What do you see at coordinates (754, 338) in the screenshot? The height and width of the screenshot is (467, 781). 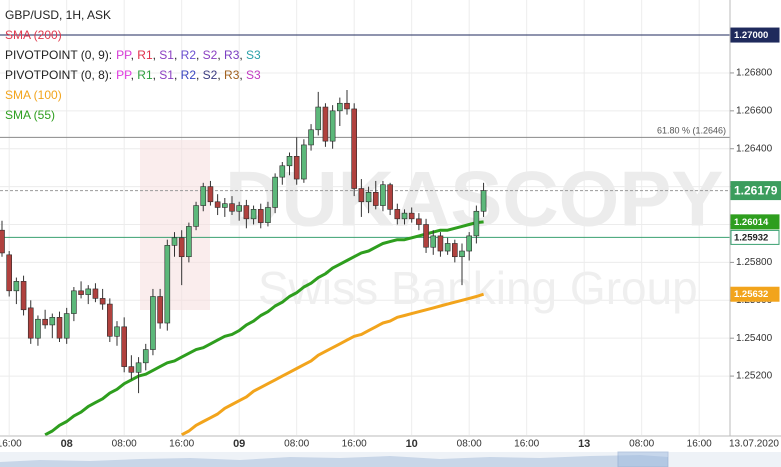 I see `y-tick-label: 1.25400` at bounding box center [754, 338].